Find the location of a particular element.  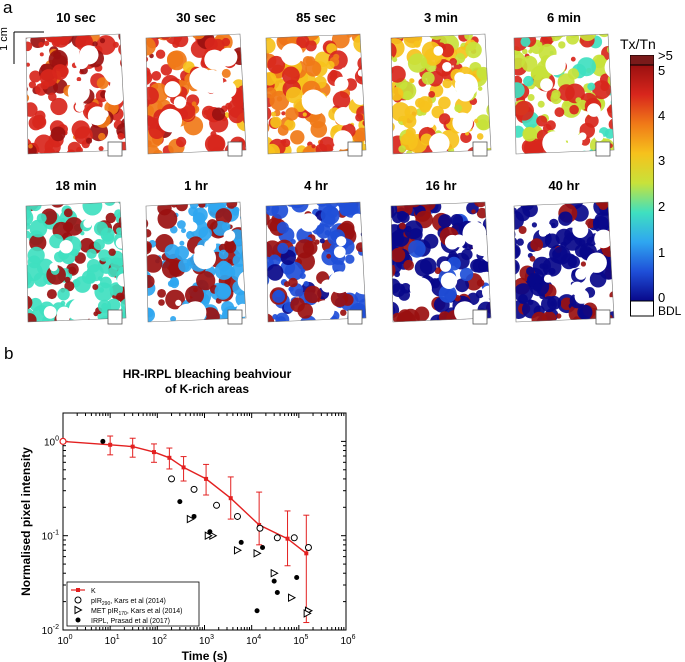

colorbar-title: Tx/Tn is located at coordinates (638, 44).